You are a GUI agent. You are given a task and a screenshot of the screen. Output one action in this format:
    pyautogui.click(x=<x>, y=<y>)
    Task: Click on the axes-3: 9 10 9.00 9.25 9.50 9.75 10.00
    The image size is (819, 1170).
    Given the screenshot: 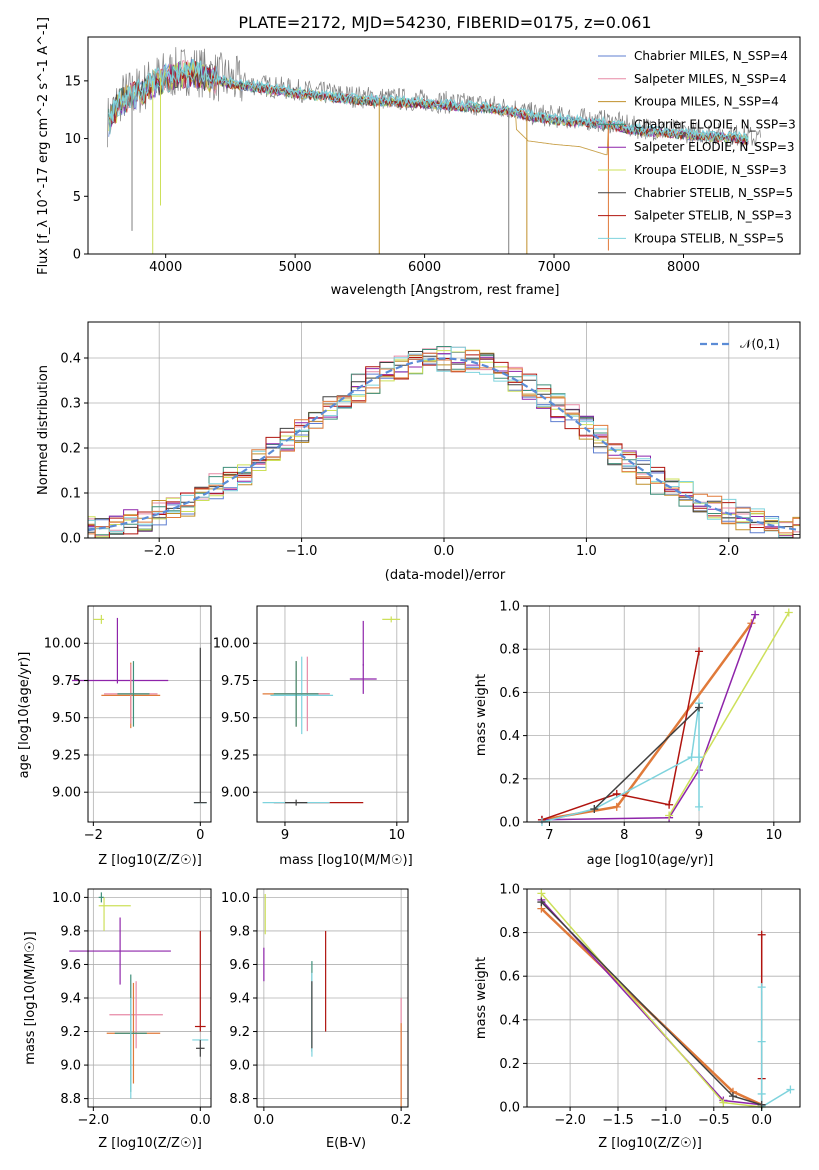 What is the action you would take?
    pyautogui.click(x=311, y=724)
    